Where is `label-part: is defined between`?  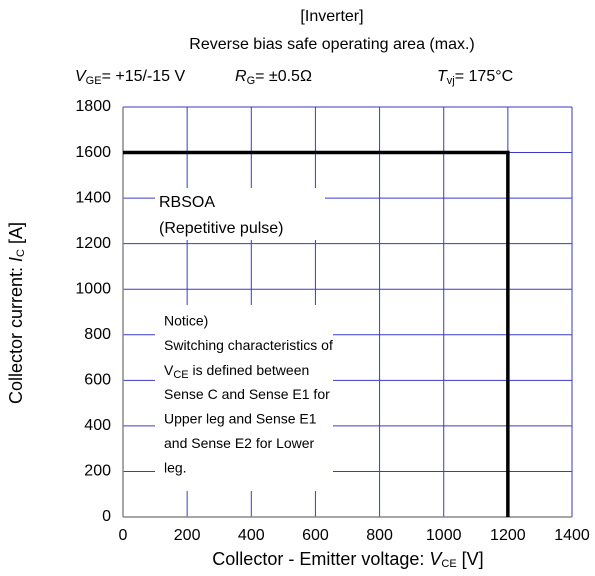
label-part: is defined between is located at coordinates (249, 370).